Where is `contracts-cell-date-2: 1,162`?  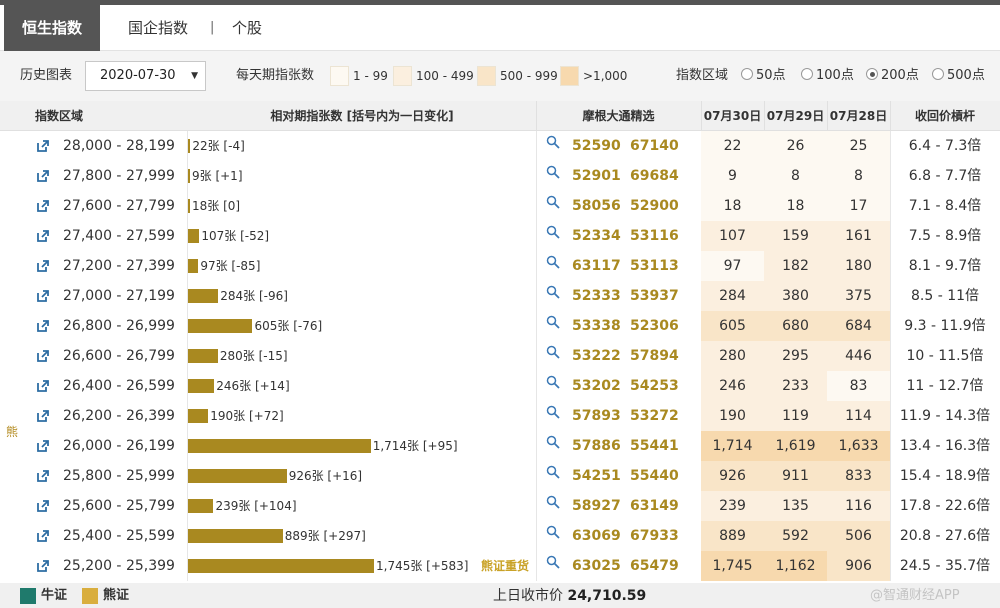 contracts-cell-date-2: 1,162 is located at coordinates (795, 566).